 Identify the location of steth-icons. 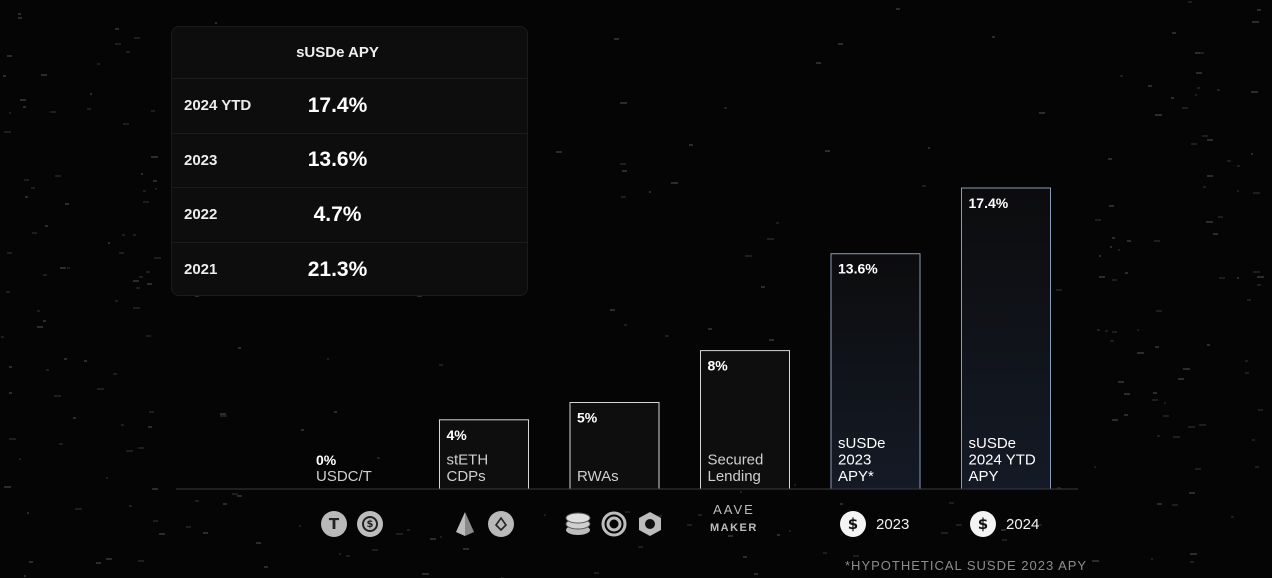
(483, 524).